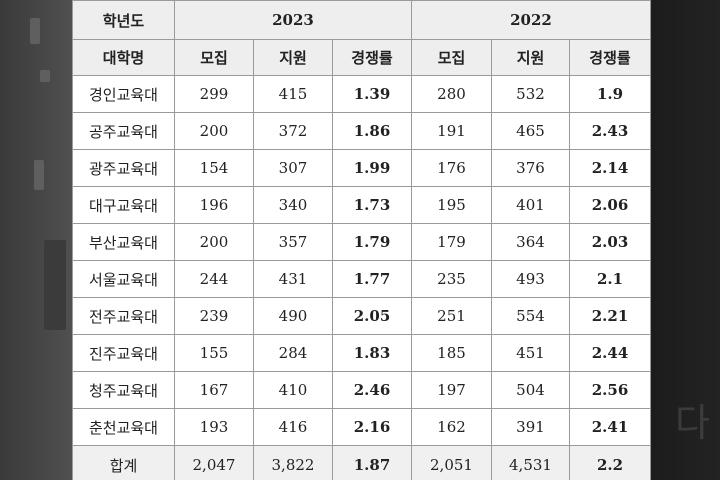 This screenshot has width=720, height=480. What do you see at coordinates (610, 131) in the screenshot?
I see `competition-2022-cell: 2.43` at bounding box center [610, 131].